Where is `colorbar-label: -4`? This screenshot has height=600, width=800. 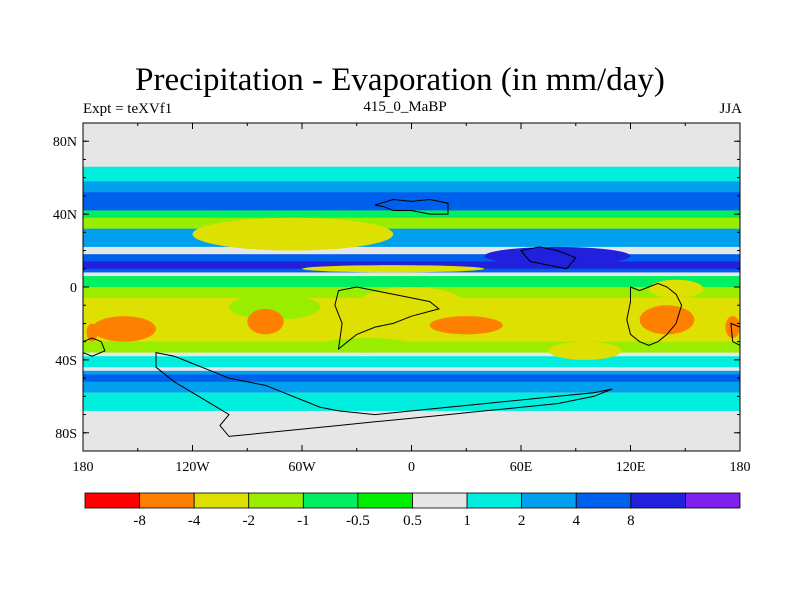 colorbar-label: -4 is located at coordinates (194, 521).